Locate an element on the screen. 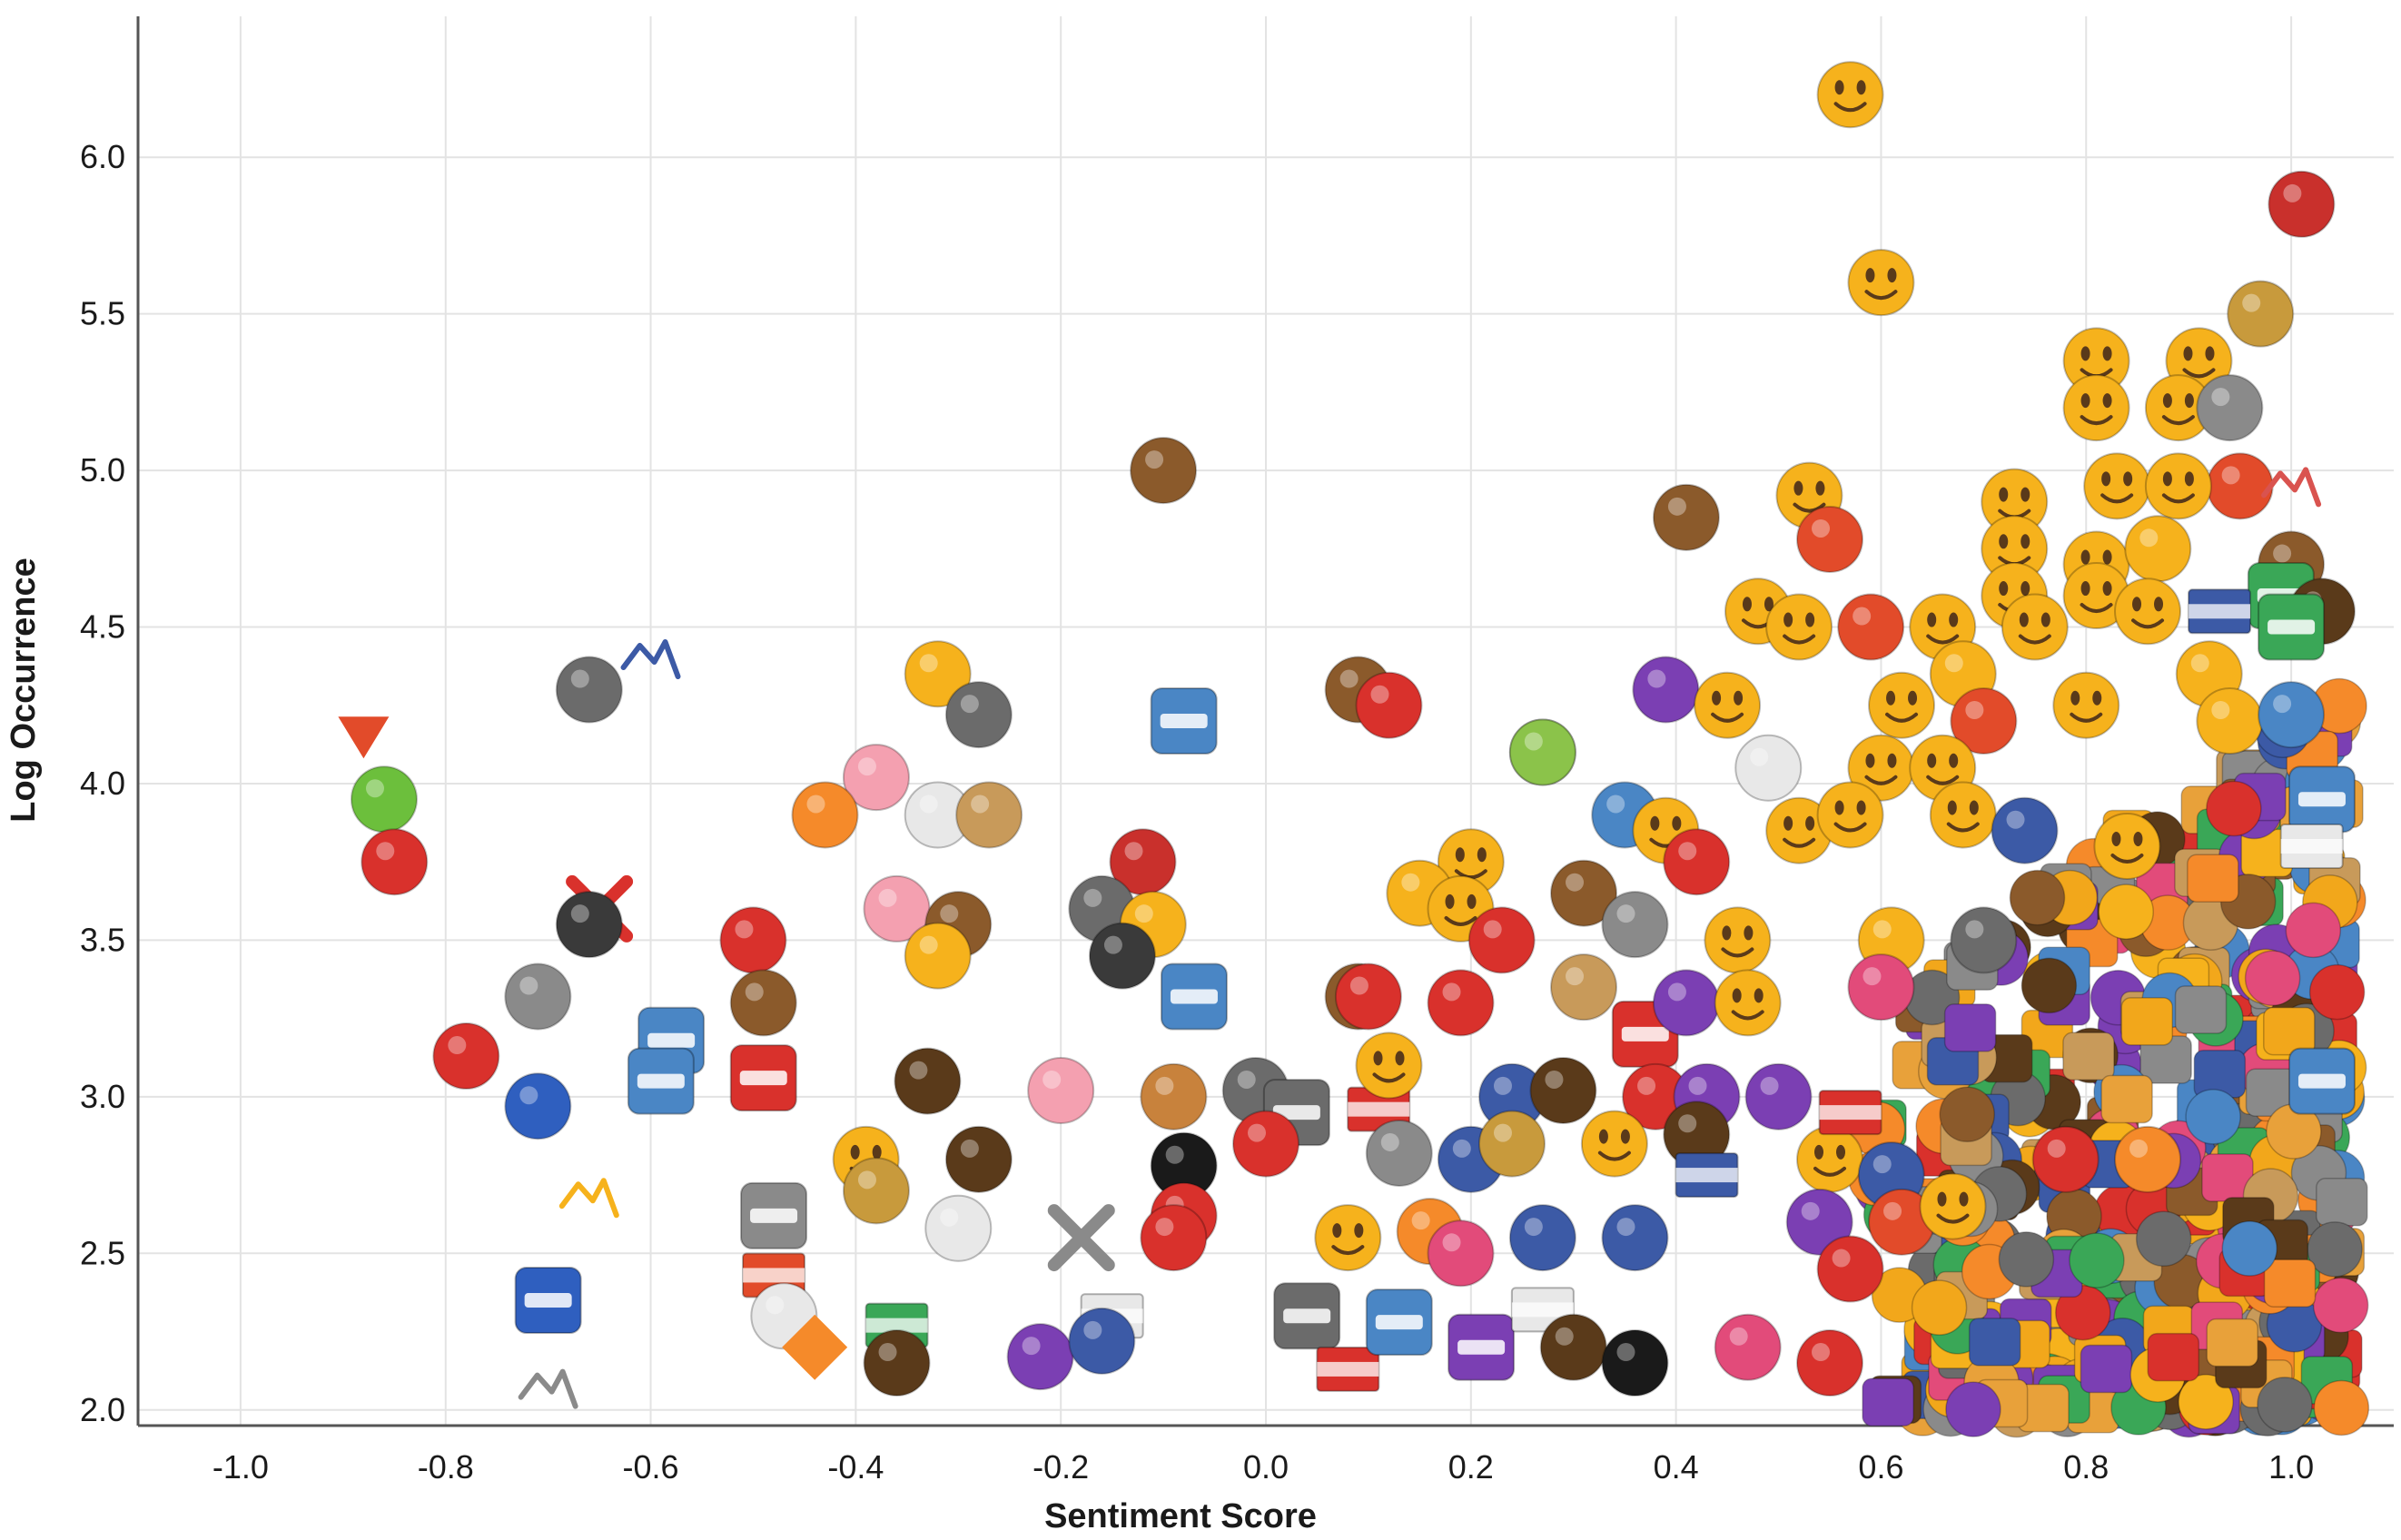 Image resolution: width=2401 pixels, height=1540 pixels. x-axis-ticks: -1.0 -0.8 -0.6 -0.4 -0.2 0.0 0.2 0.4 0.6 0.8 1.0 is located at coordinates (1263, 1467).